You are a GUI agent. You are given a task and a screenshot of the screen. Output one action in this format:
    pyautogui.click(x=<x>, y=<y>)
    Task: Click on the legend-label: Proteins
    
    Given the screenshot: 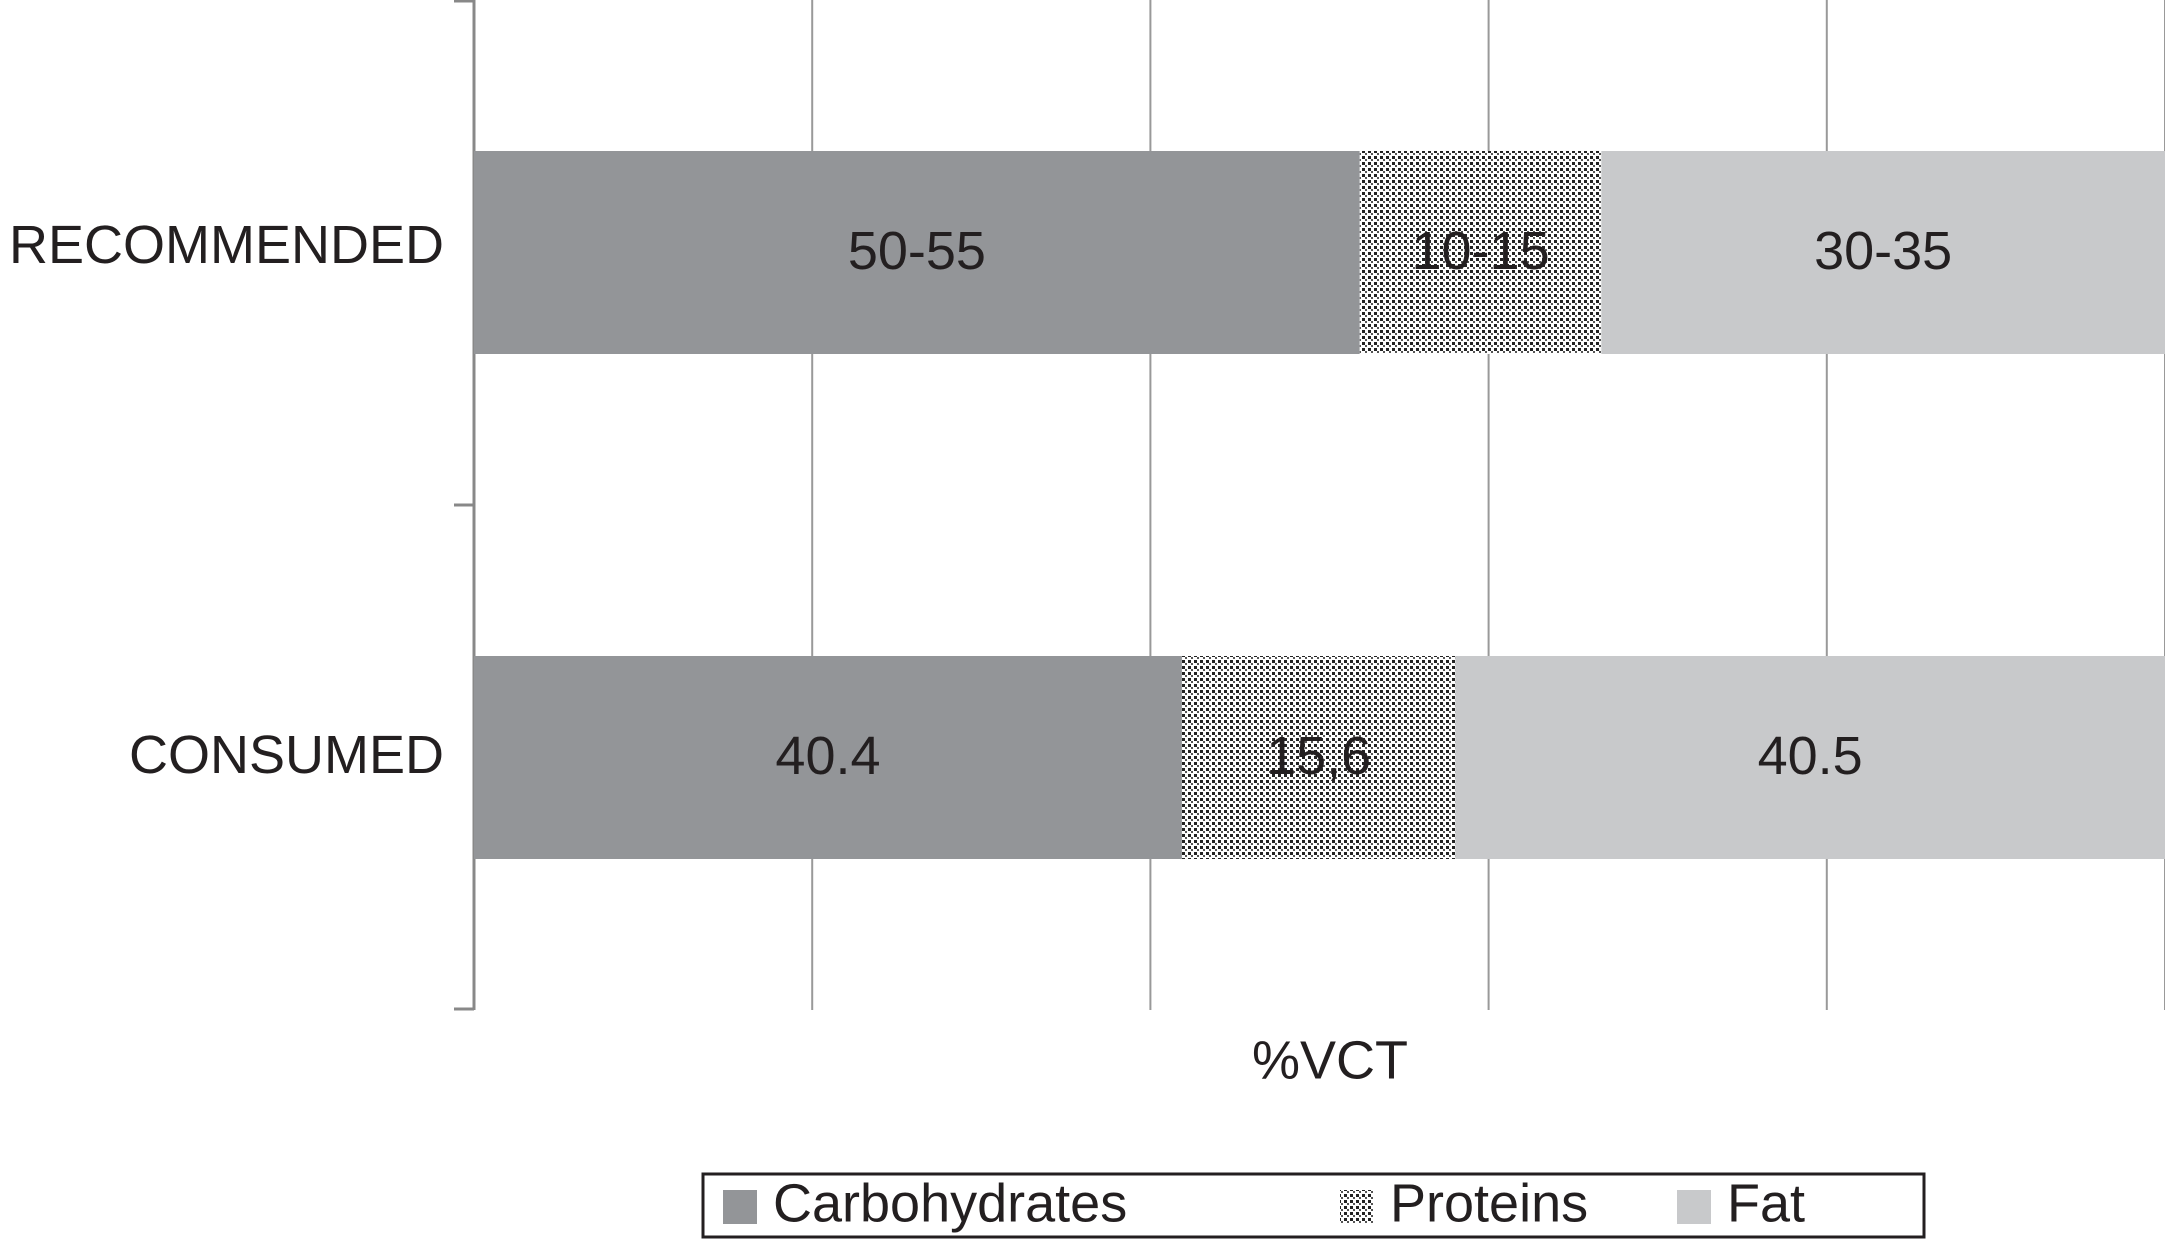 What is the action you would take?
    pyautogui.click(x=1489, y=1203)
    